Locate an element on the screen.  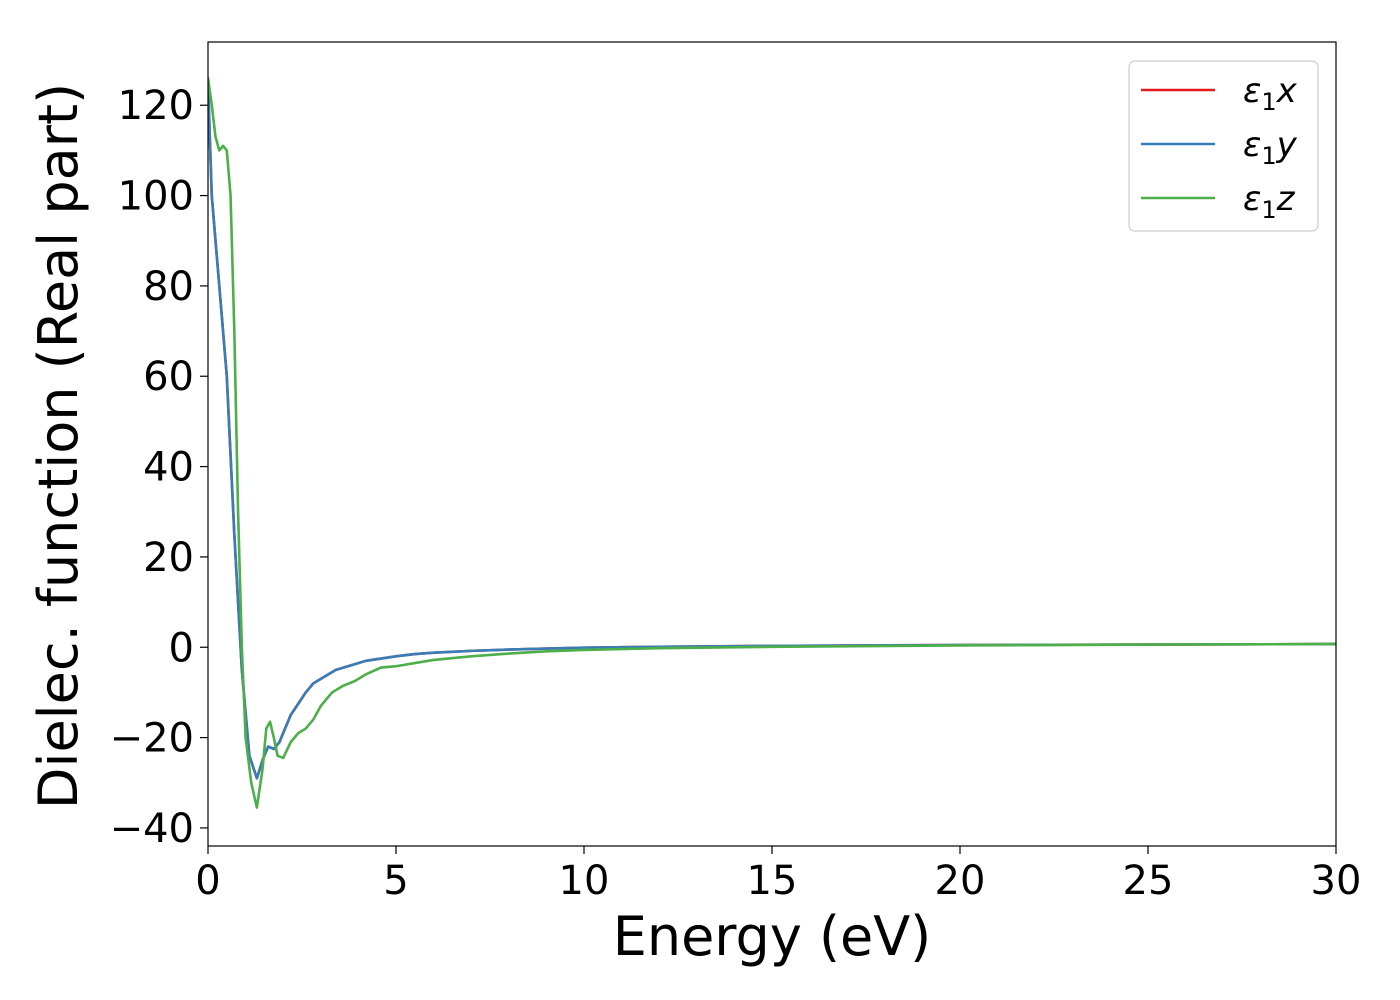
y-tick-label: 100 is located at coordinates (156, 197).